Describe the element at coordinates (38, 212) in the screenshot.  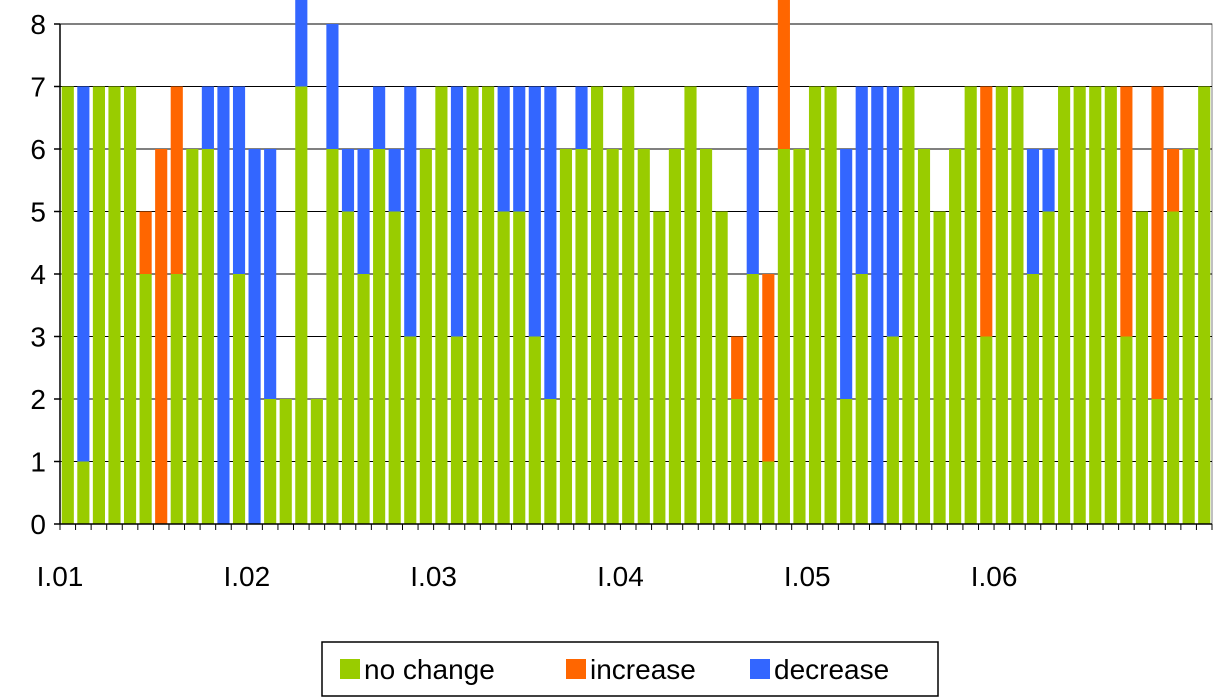
I see `y-tick-label: 5` at that location.